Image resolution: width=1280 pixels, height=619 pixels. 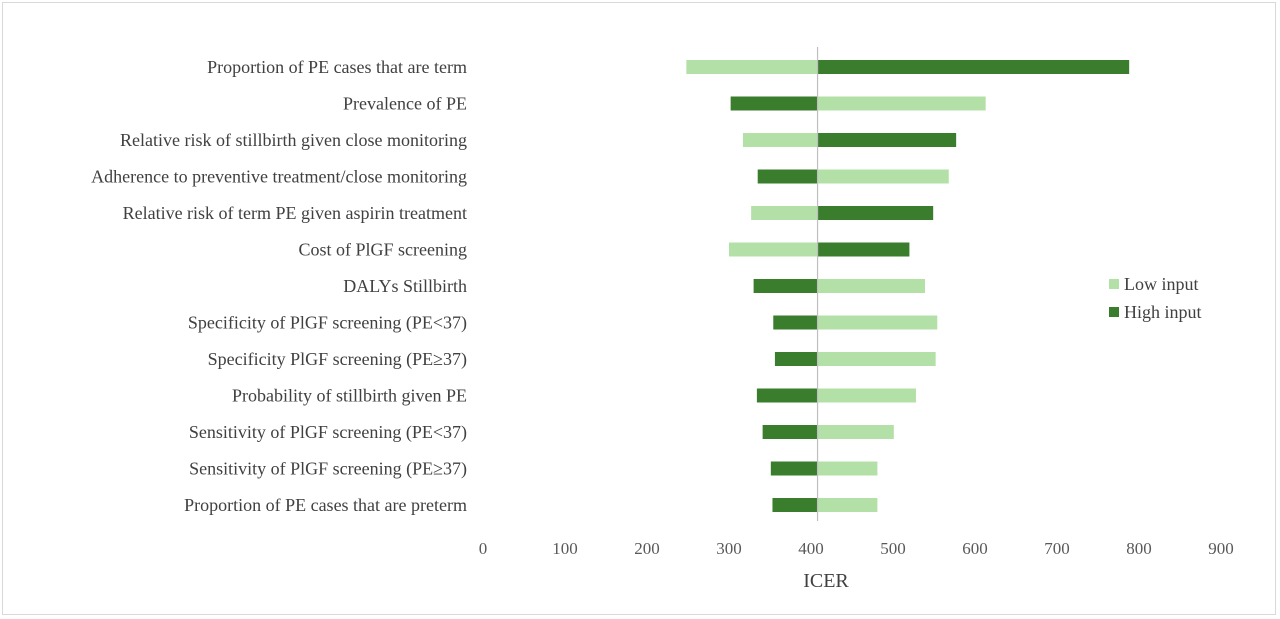 What do you see at coordinates (349, 396) in the screenshot?
I see `category-label-10: Probability of stillbirth given PE` at bounding box center [349, 396].